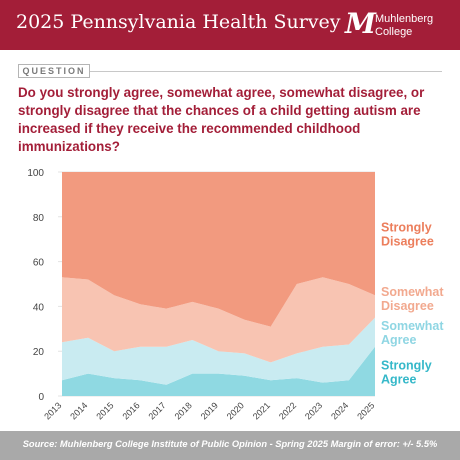 Image resolution: width=460 pixels, height=460 pixels. Describe the element at coordinates (39, 352) in the screenshot. I see `y-tick-label: 20` at that location.